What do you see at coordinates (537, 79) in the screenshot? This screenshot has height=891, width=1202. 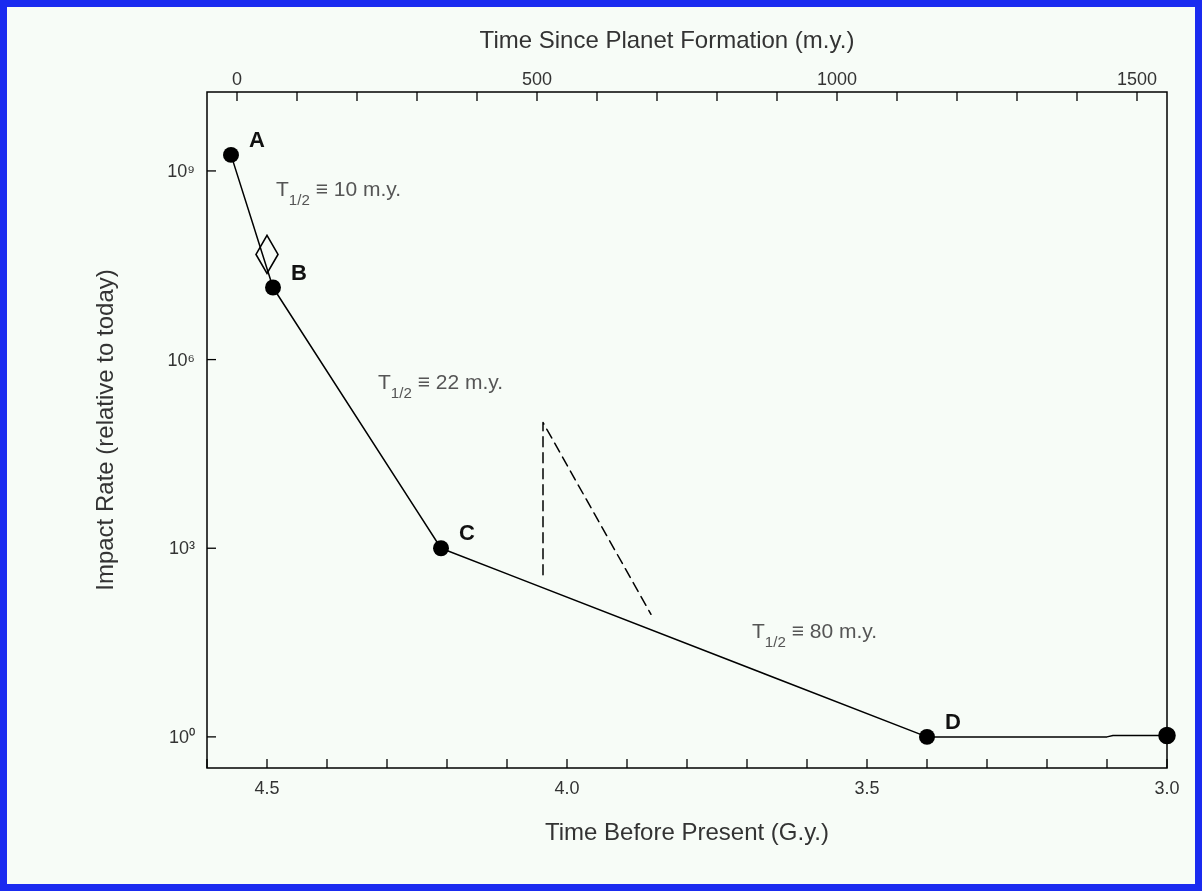 I see `x2-tick-label: 500` at bounding box center [537, 79].